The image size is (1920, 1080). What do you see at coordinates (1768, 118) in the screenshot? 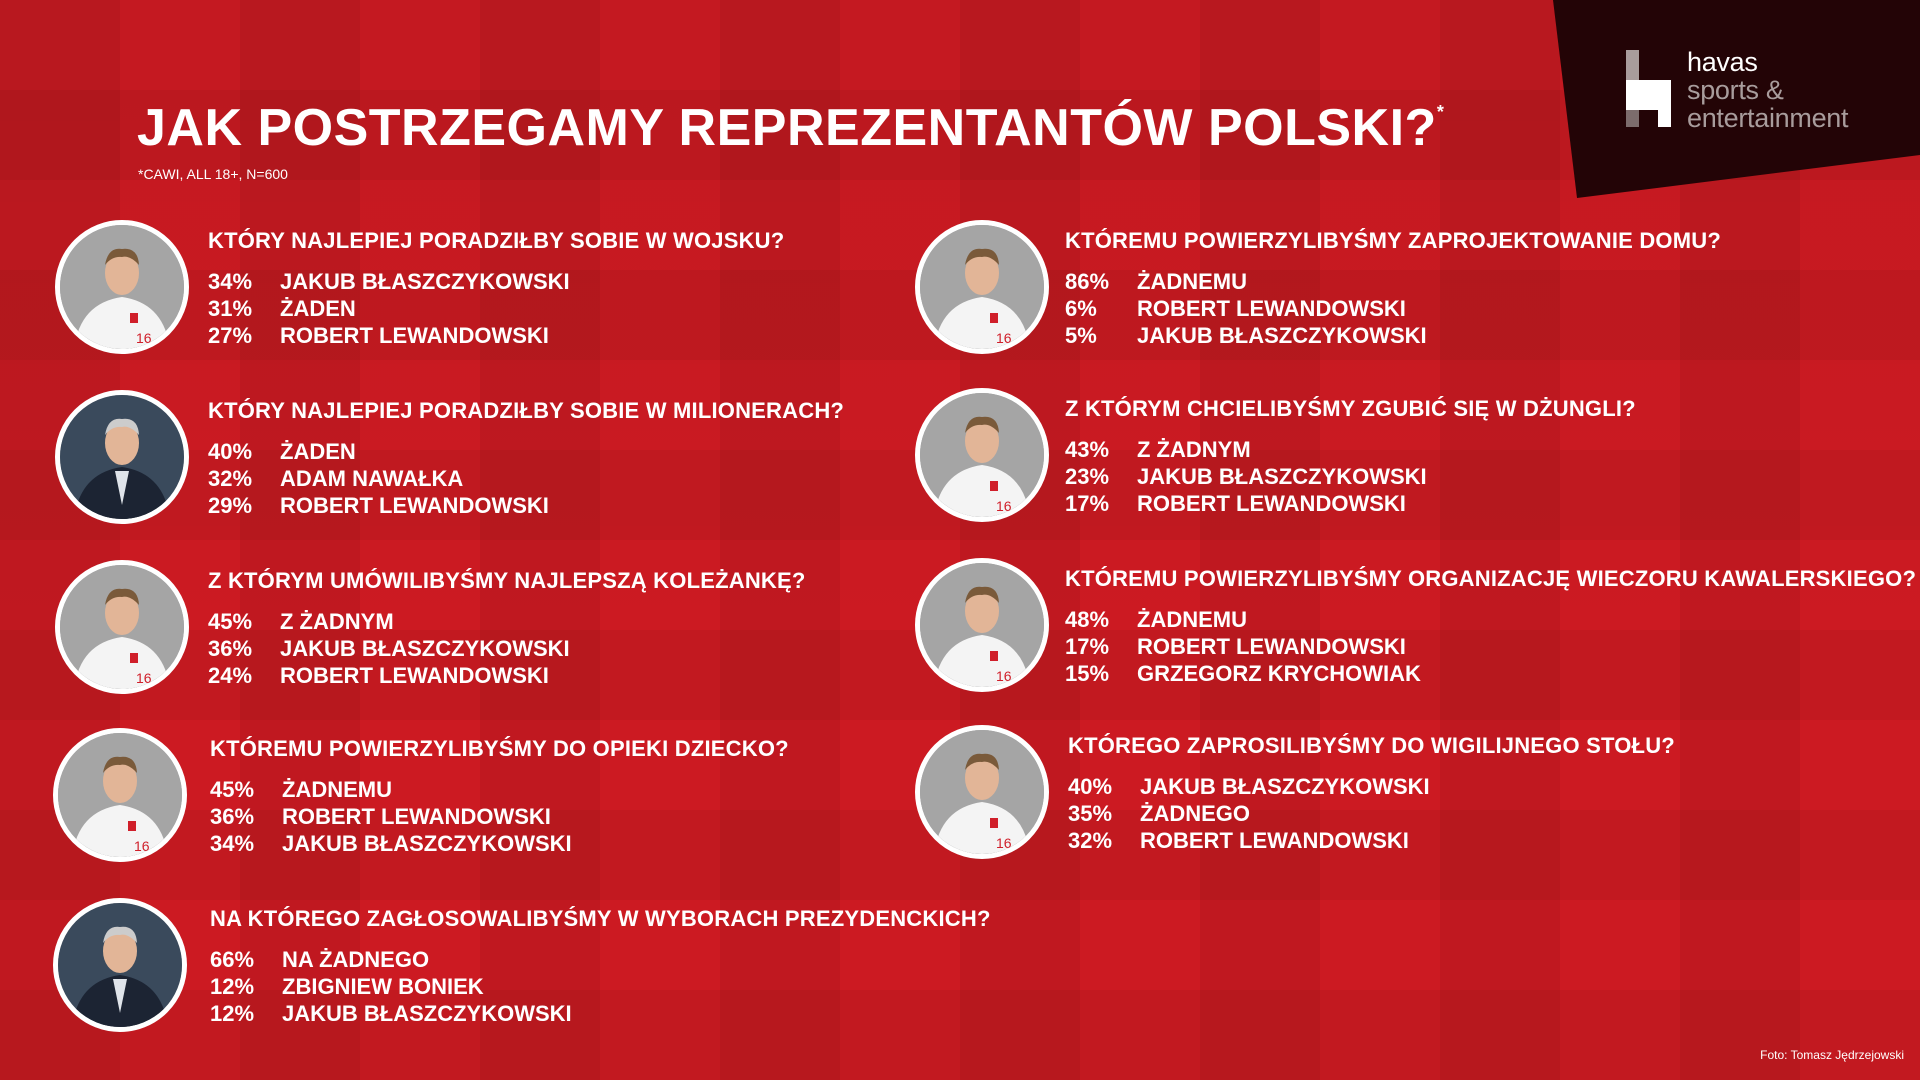
I see `logo-line-3: entertainment` at bounding box center [1768, 118].